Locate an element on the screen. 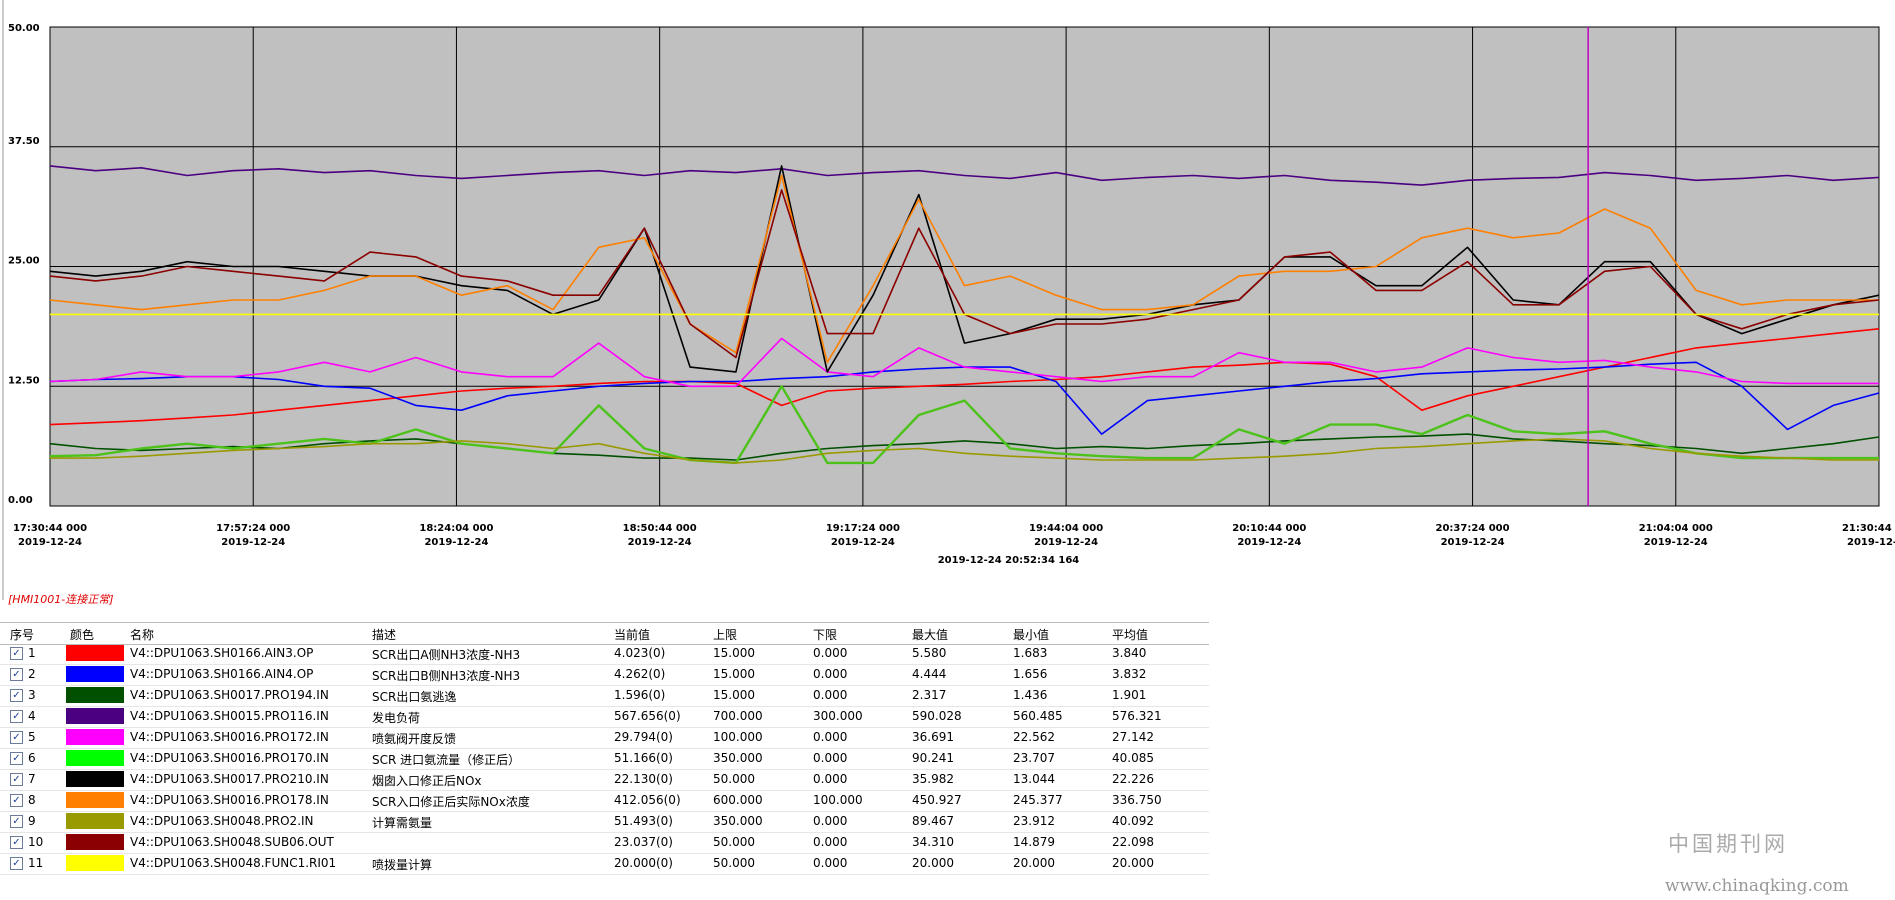 This screenshot has height=900, width=1895. row-cell: 1.436 is located at coordinates (1030, 695).